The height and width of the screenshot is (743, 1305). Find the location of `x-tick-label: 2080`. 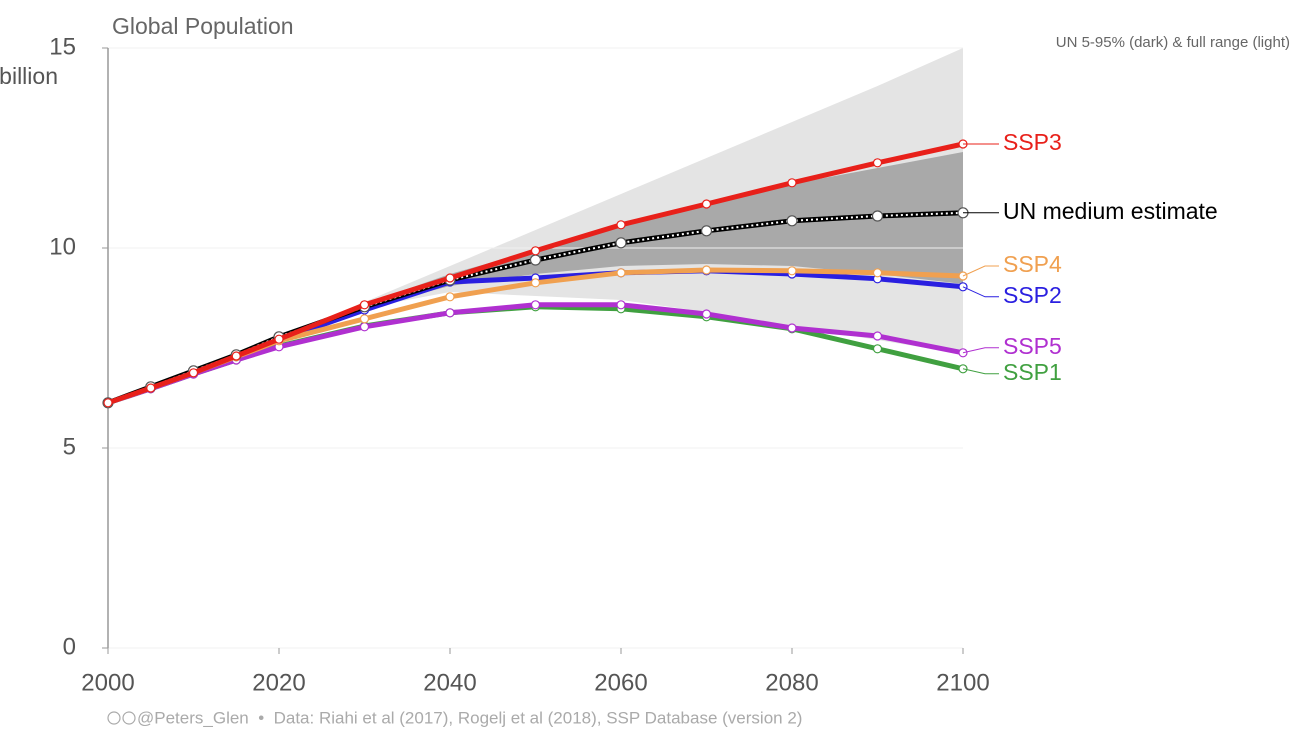

x-tick-label: 2080 is located at coordinates (791, 682).